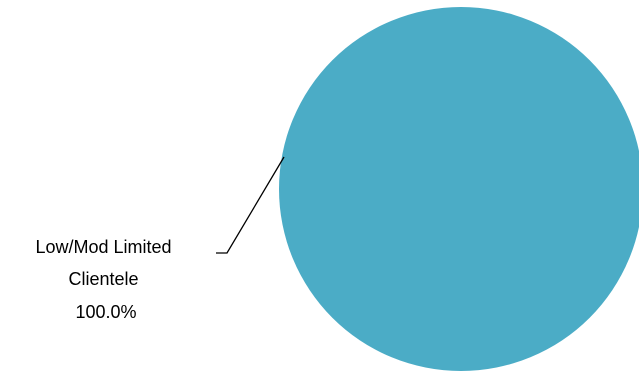 Image resolution: width=639 pixels, height=373 pixels. I want to click on slice-label-line-2: Clientele, so click(103, 279).